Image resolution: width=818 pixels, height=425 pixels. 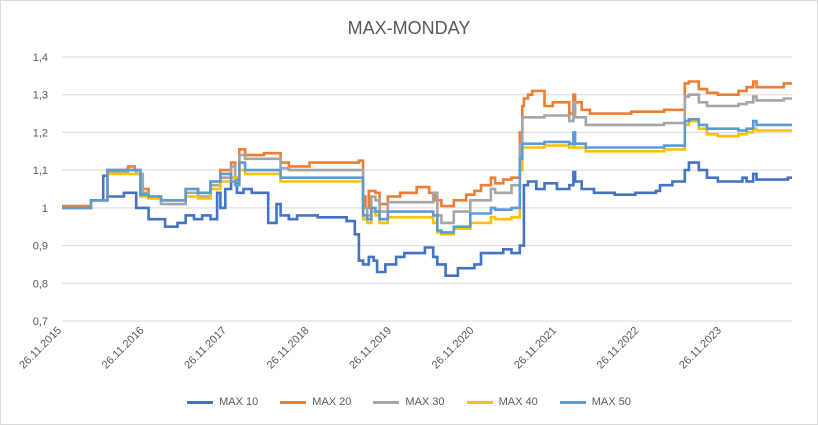 I want to click on y-tick-label: 1,4, so click(x=40, y=58).